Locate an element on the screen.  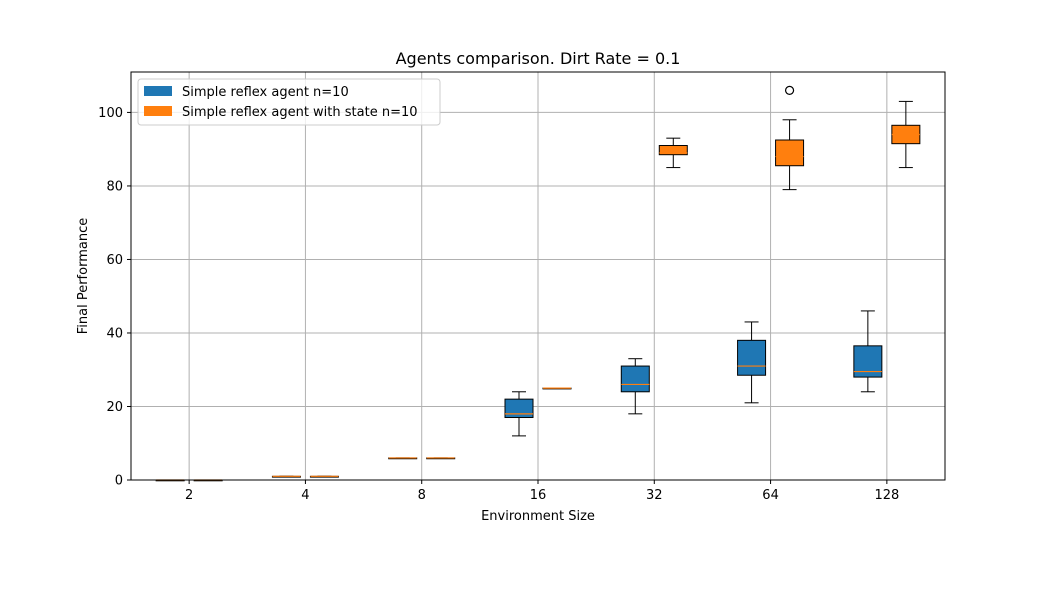
x-tick-label: 128 is located at coordinates (886, 495).